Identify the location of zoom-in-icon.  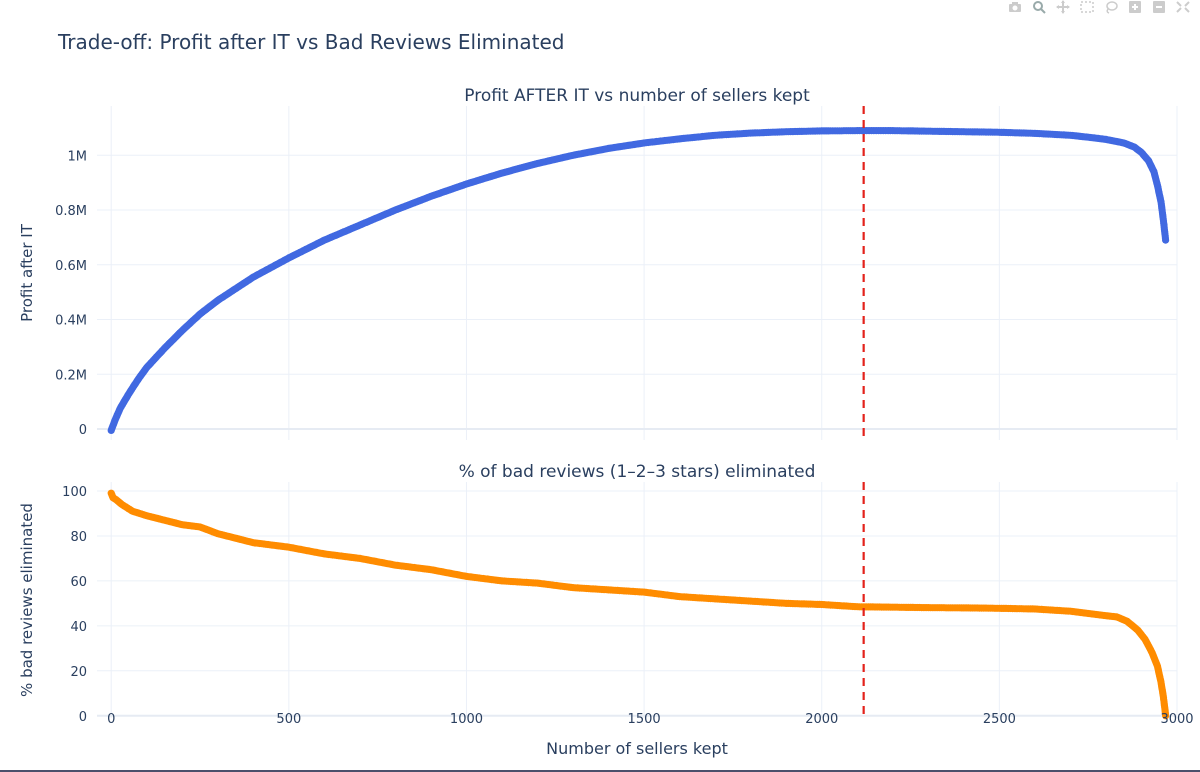
(1135, 7).